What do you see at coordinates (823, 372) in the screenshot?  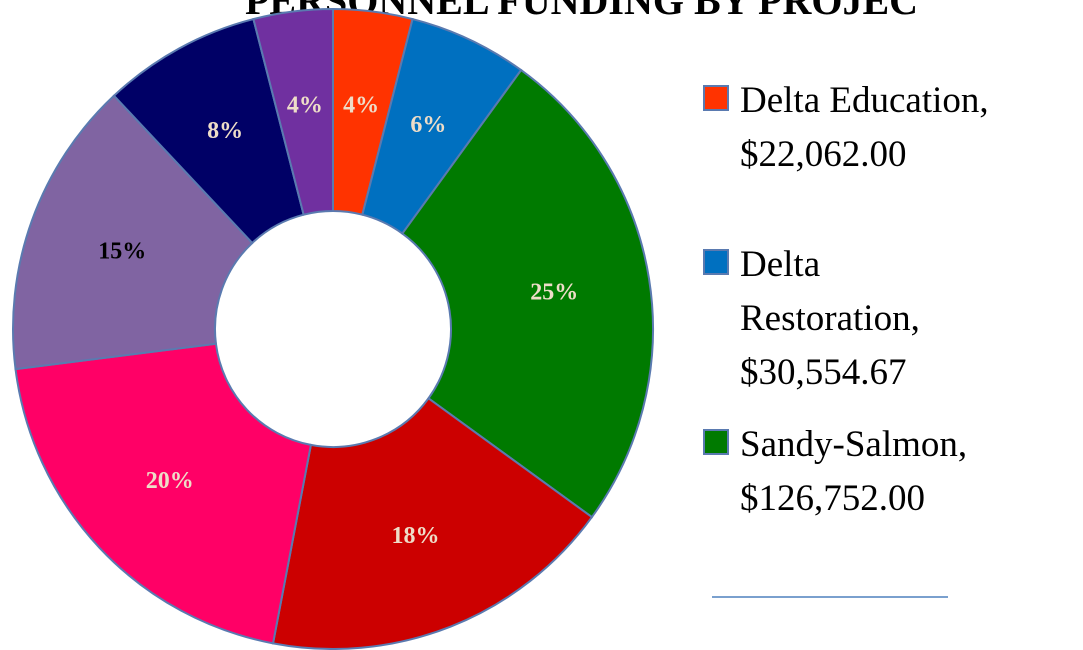 I see `legend-text: $30,554.67` at bounding box center [823, 372].